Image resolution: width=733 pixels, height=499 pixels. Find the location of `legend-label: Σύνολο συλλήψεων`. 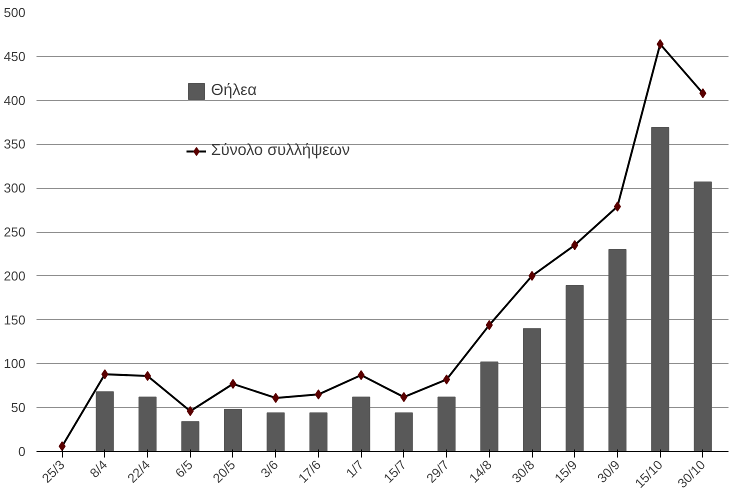

legend-label: Σύνολο συλλήψεων is located at coordinates (280, 151).